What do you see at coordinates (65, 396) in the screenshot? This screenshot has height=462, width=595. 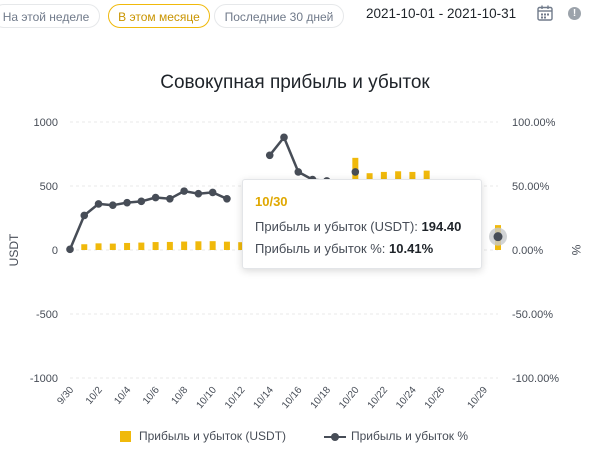 I see `x-tick-label: 9/30` at bounding box center [65, 396].